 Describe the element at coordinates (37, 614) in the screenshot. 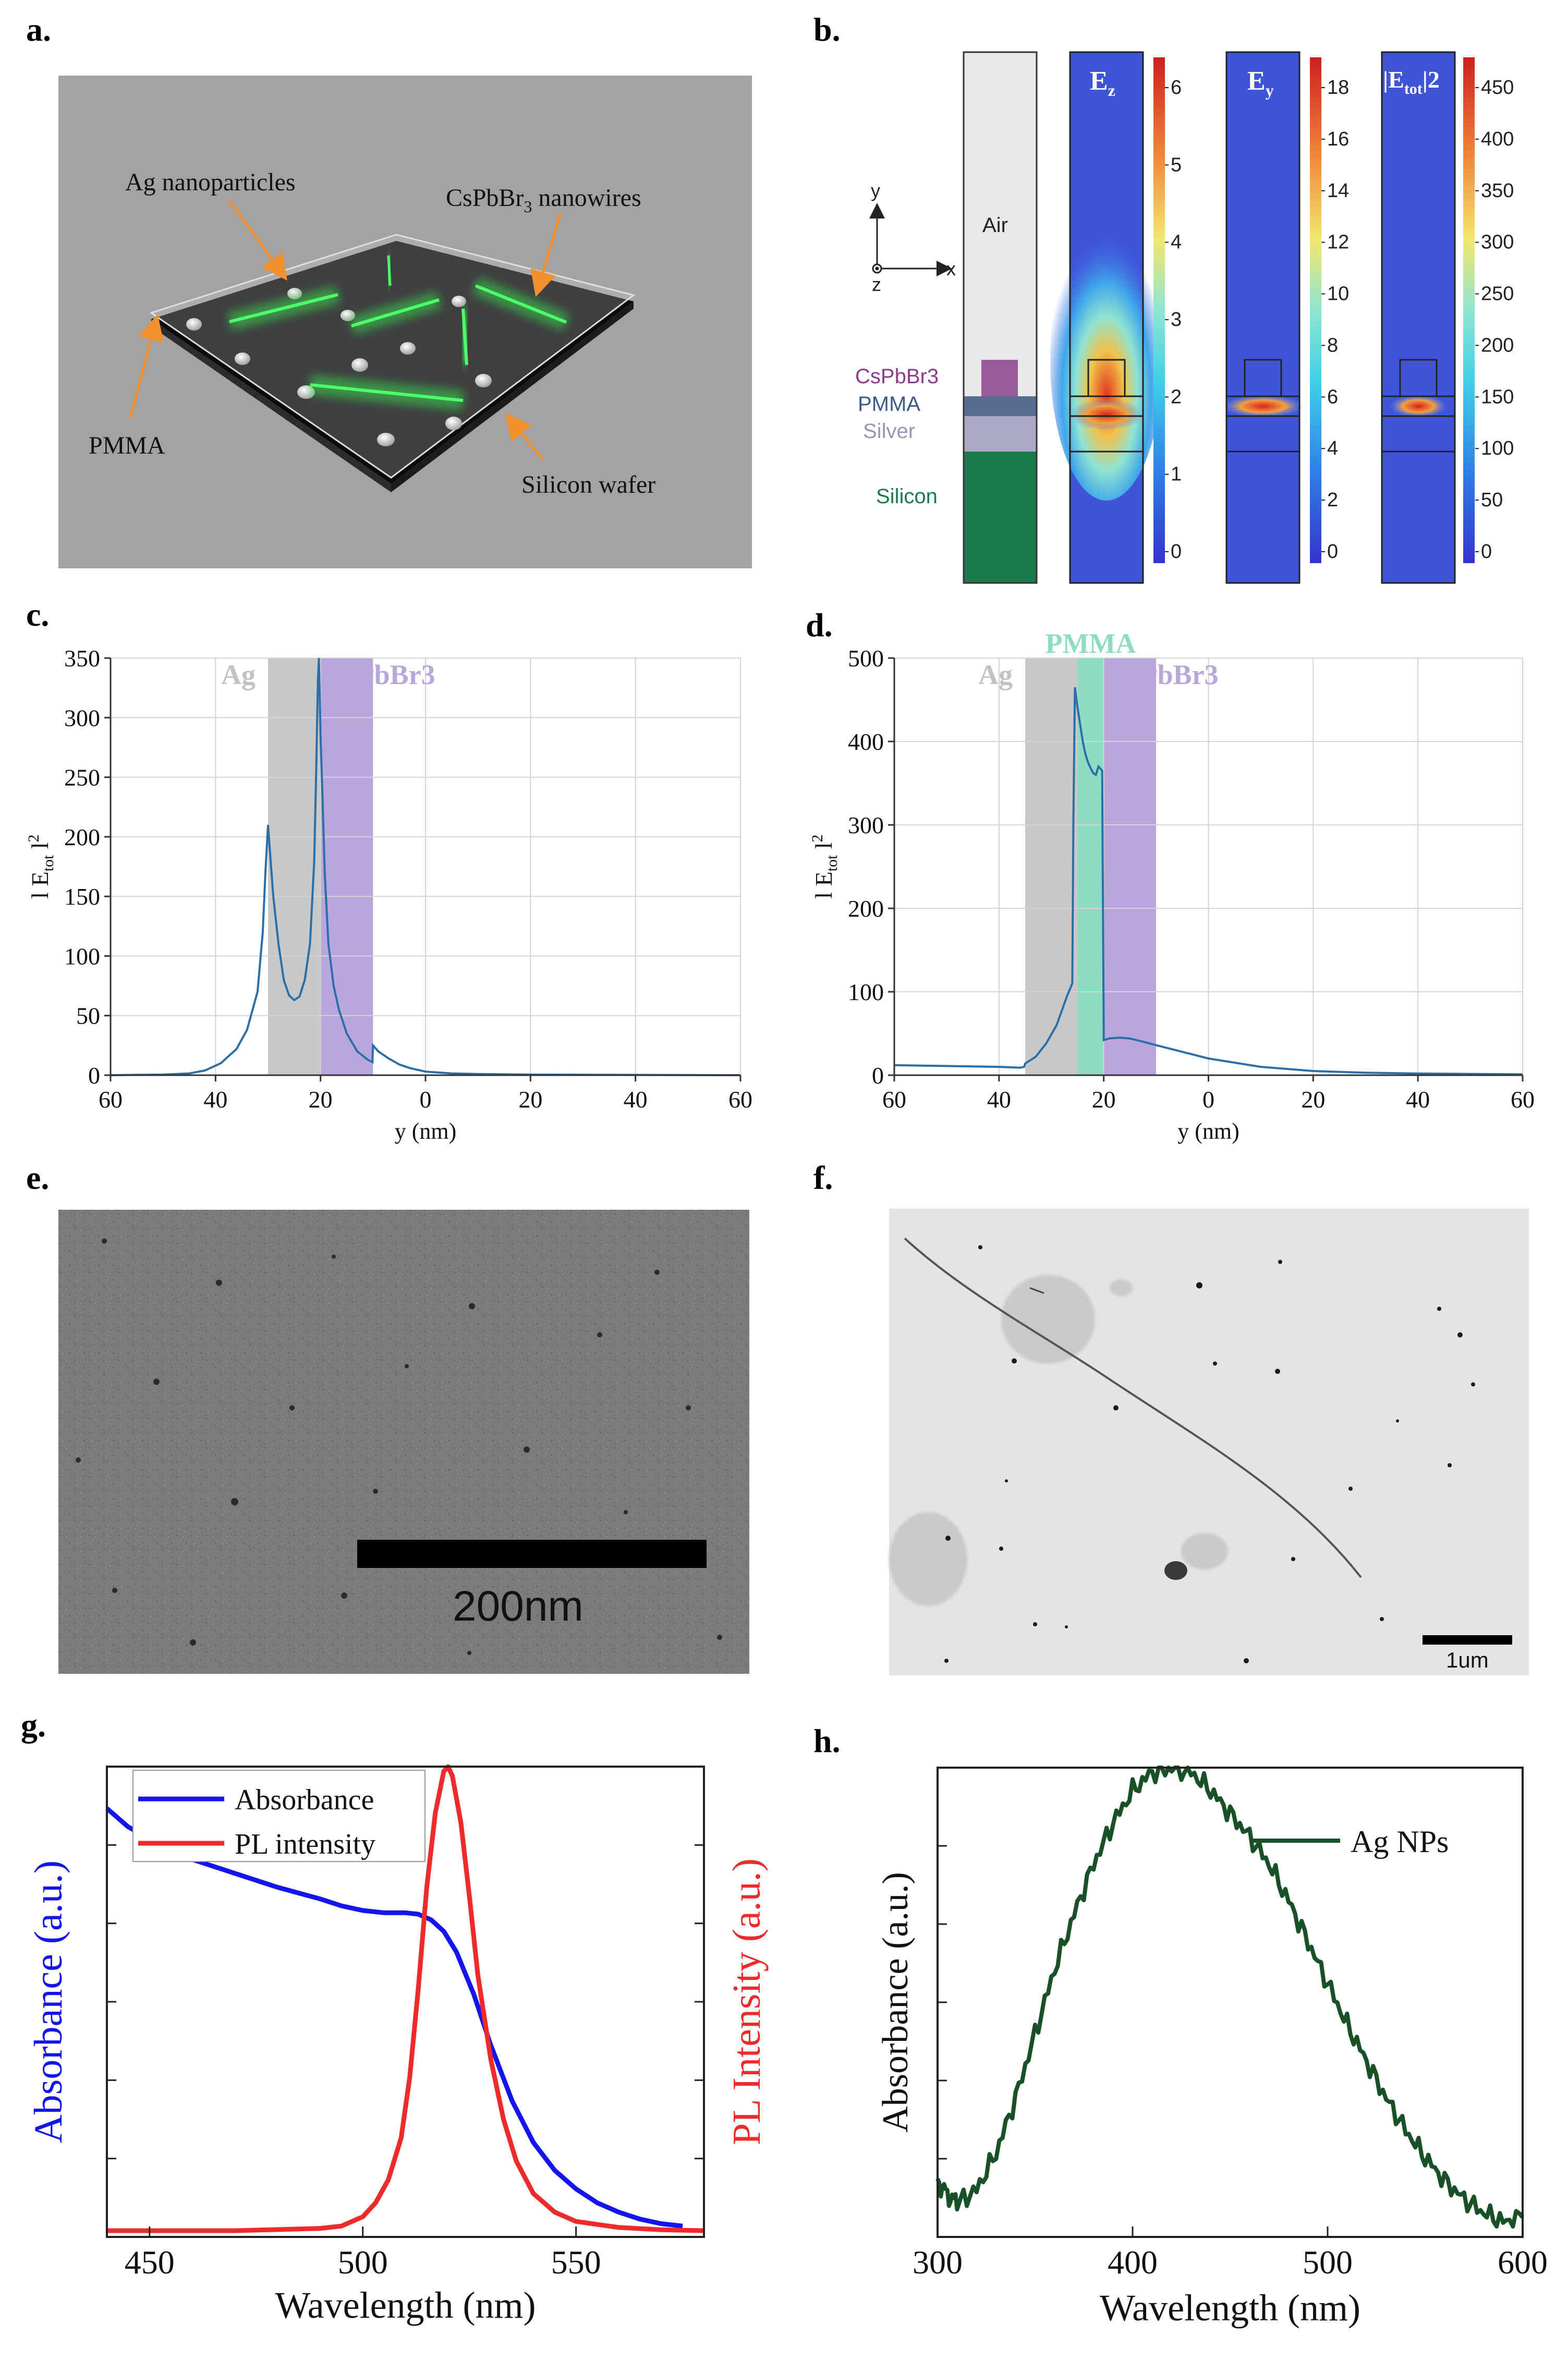

I see `panel-label-c: c.` at that location.